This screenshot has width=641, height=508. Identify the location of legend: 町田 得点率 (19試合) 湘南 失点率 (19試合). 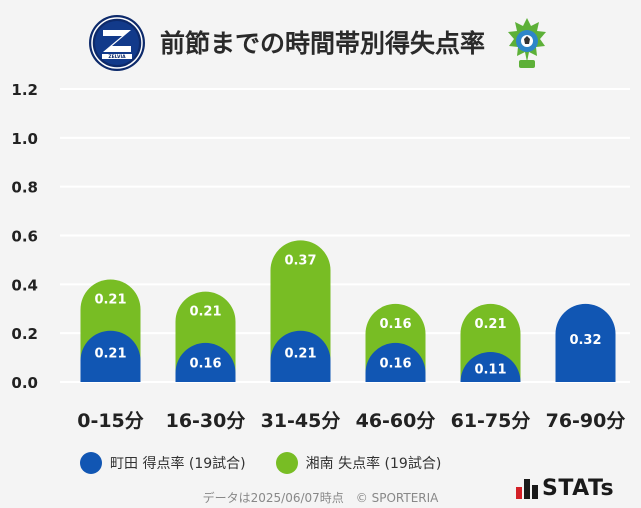
(275, 463).